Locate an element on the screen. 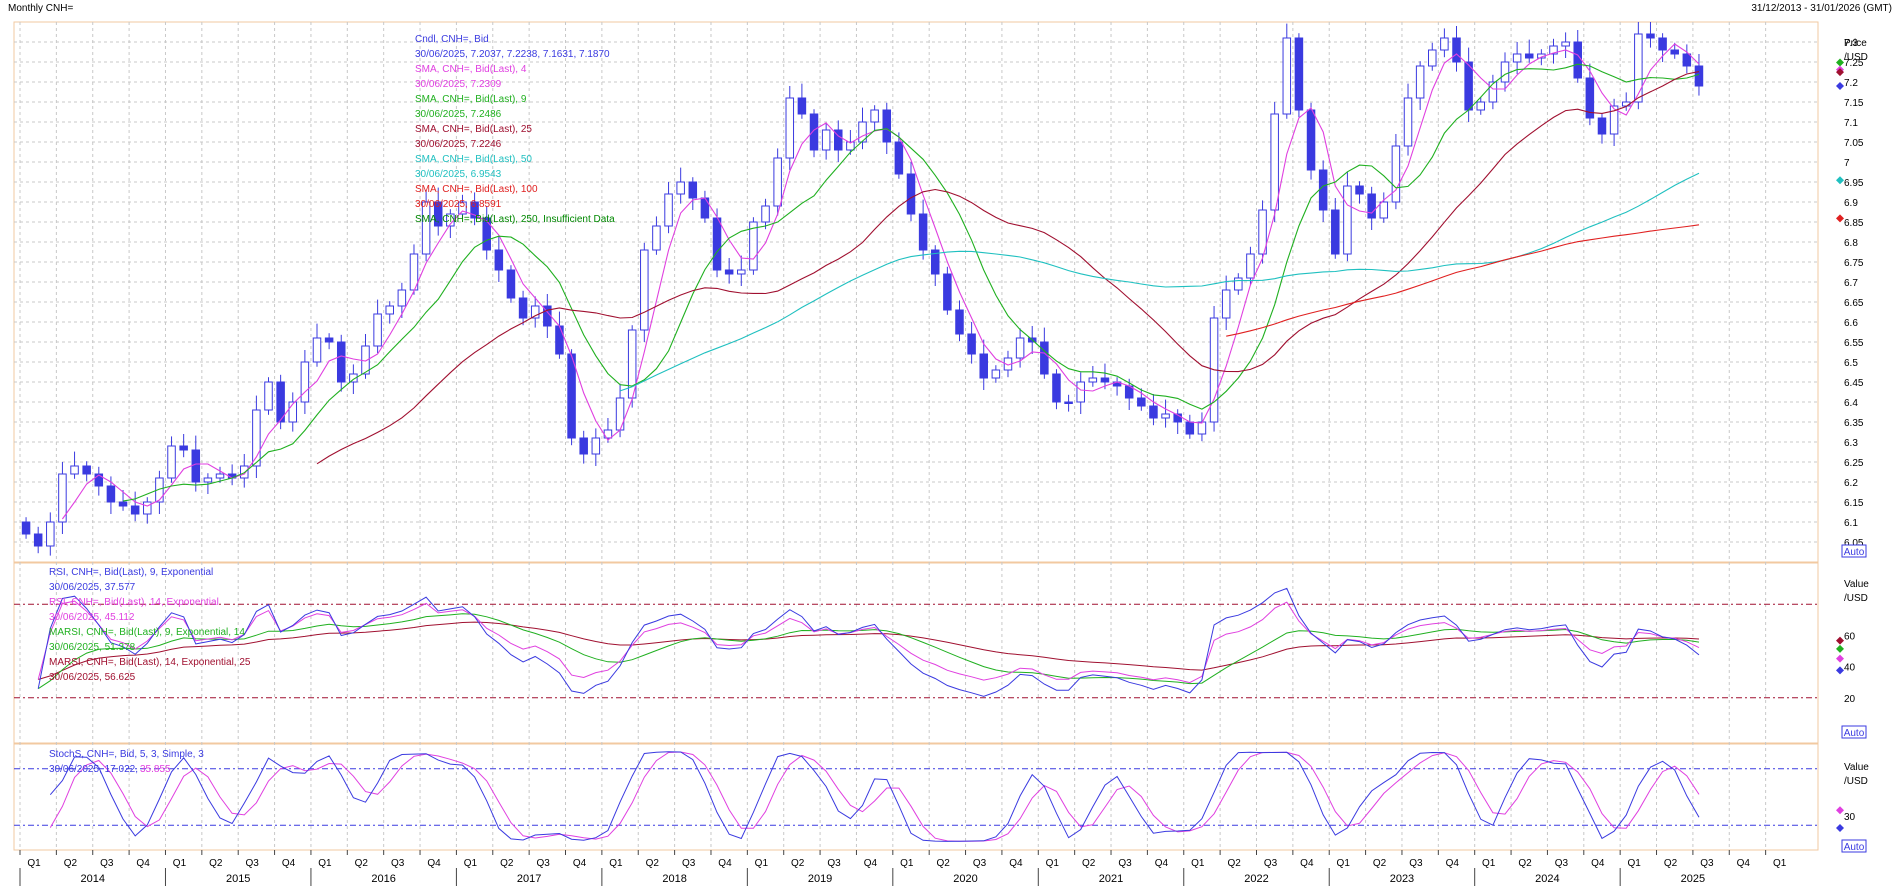  rsi-9-line is located at coordinates (868, 642).